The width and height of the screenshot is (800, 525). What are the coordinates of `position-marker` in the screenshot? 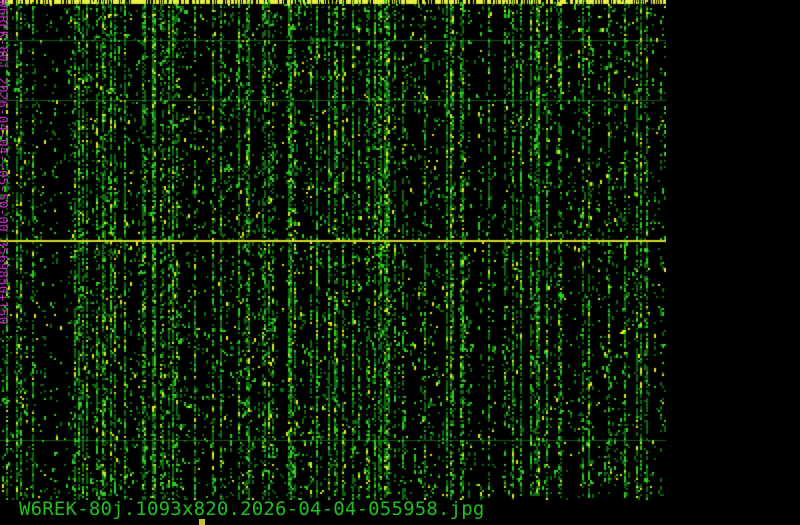 It's located at (202, 522).